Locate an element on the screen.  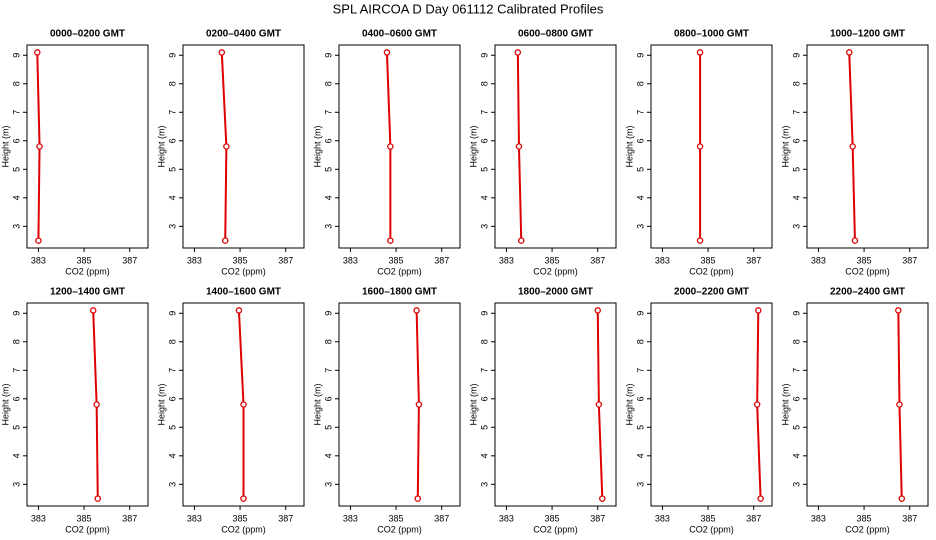
panel-title: 1600–1800 GMT is located at coordinates (399, 292).